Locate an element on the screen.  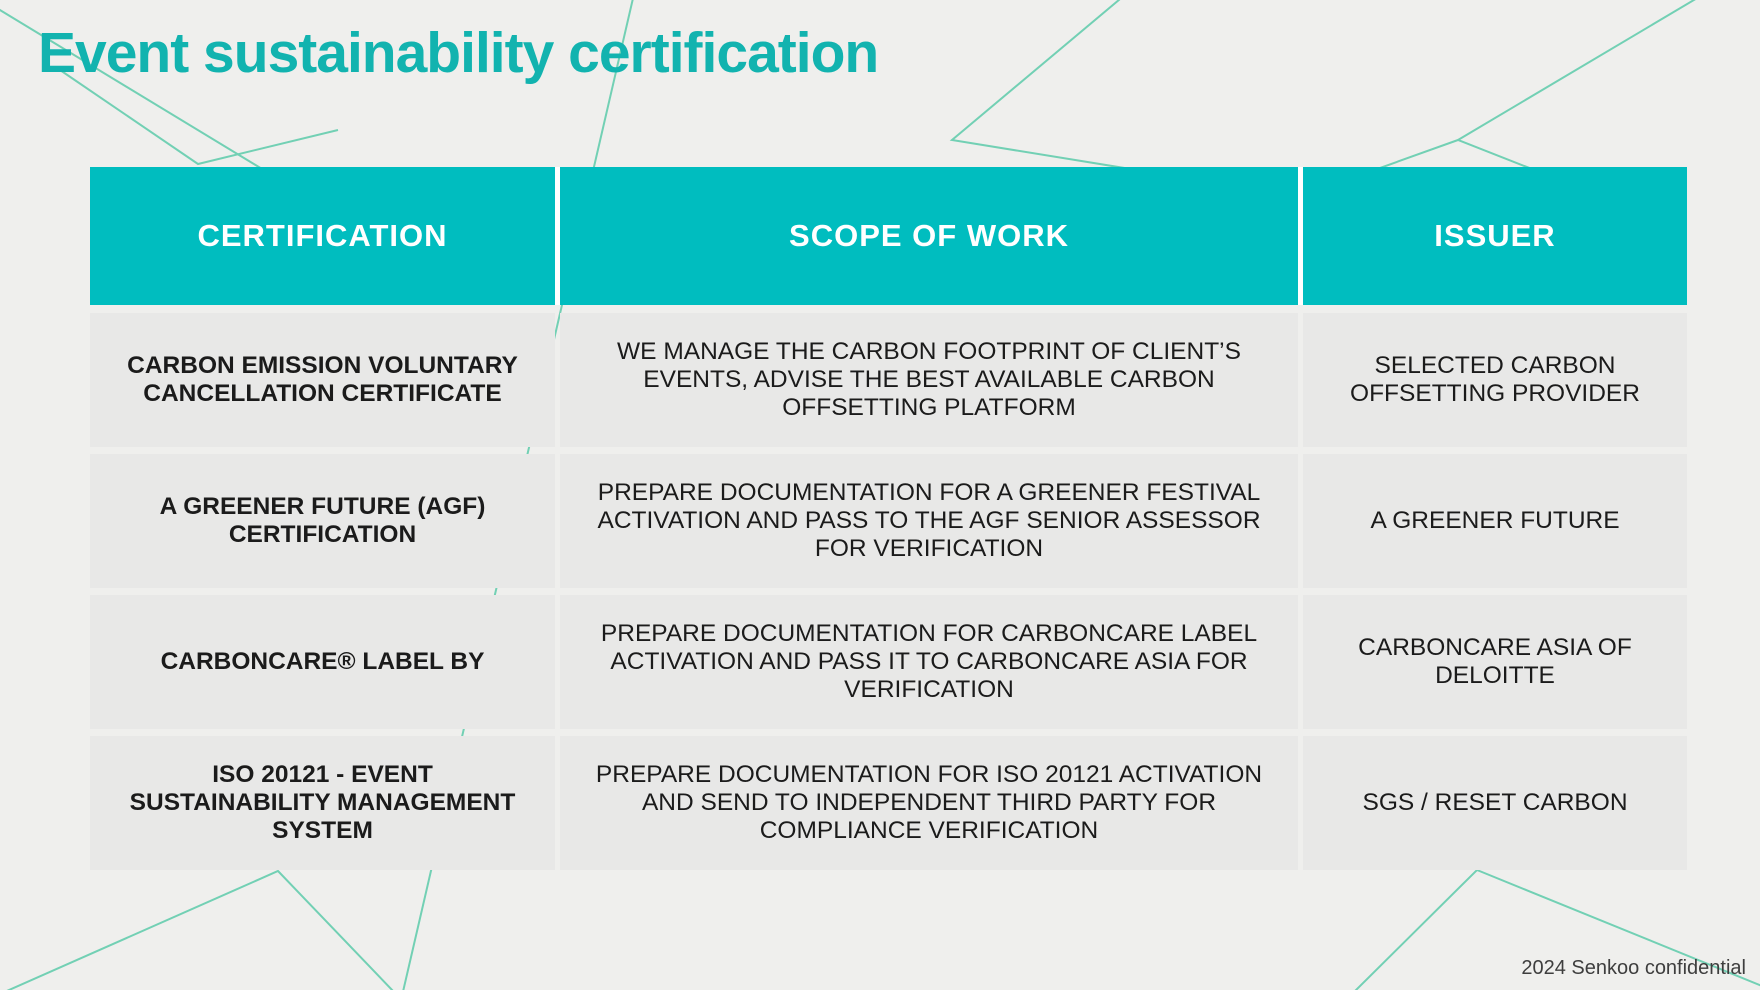
cell-certification: A GREENER FUTURE (AGF) CERTIFICATION is located at coordinates (322, 521).